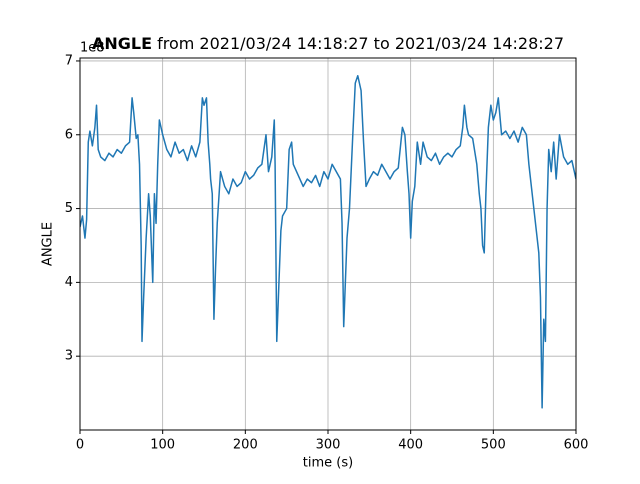  What do you see at coordinates (122, 43) in the screenshot?
I see `title-bold: ANGLE` at bounding box center [122, 43].